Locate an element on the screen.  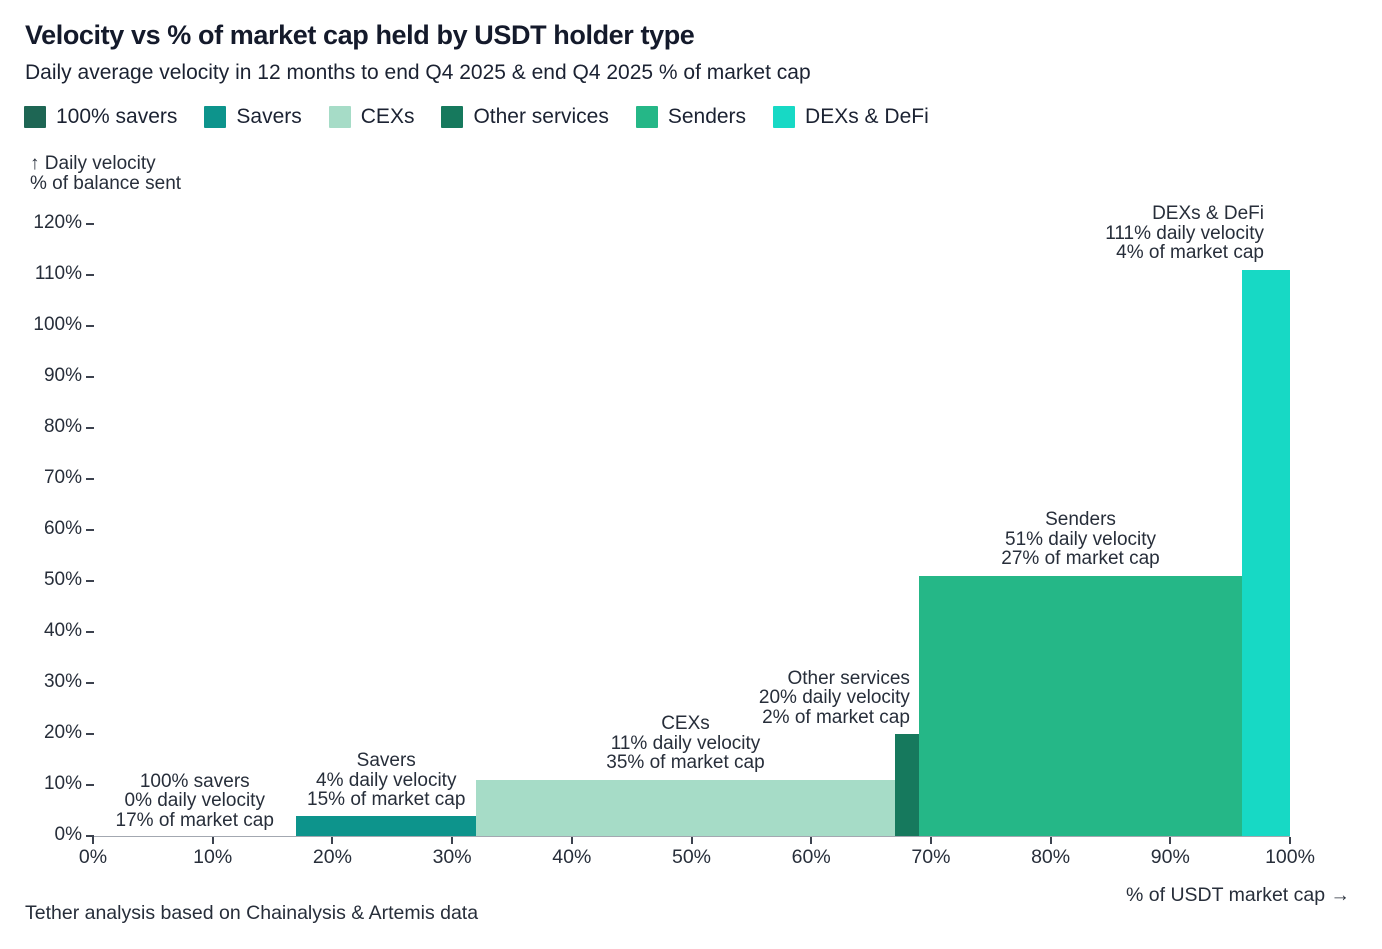
y-tick-label: 60% is located at coordinates (62, 528).